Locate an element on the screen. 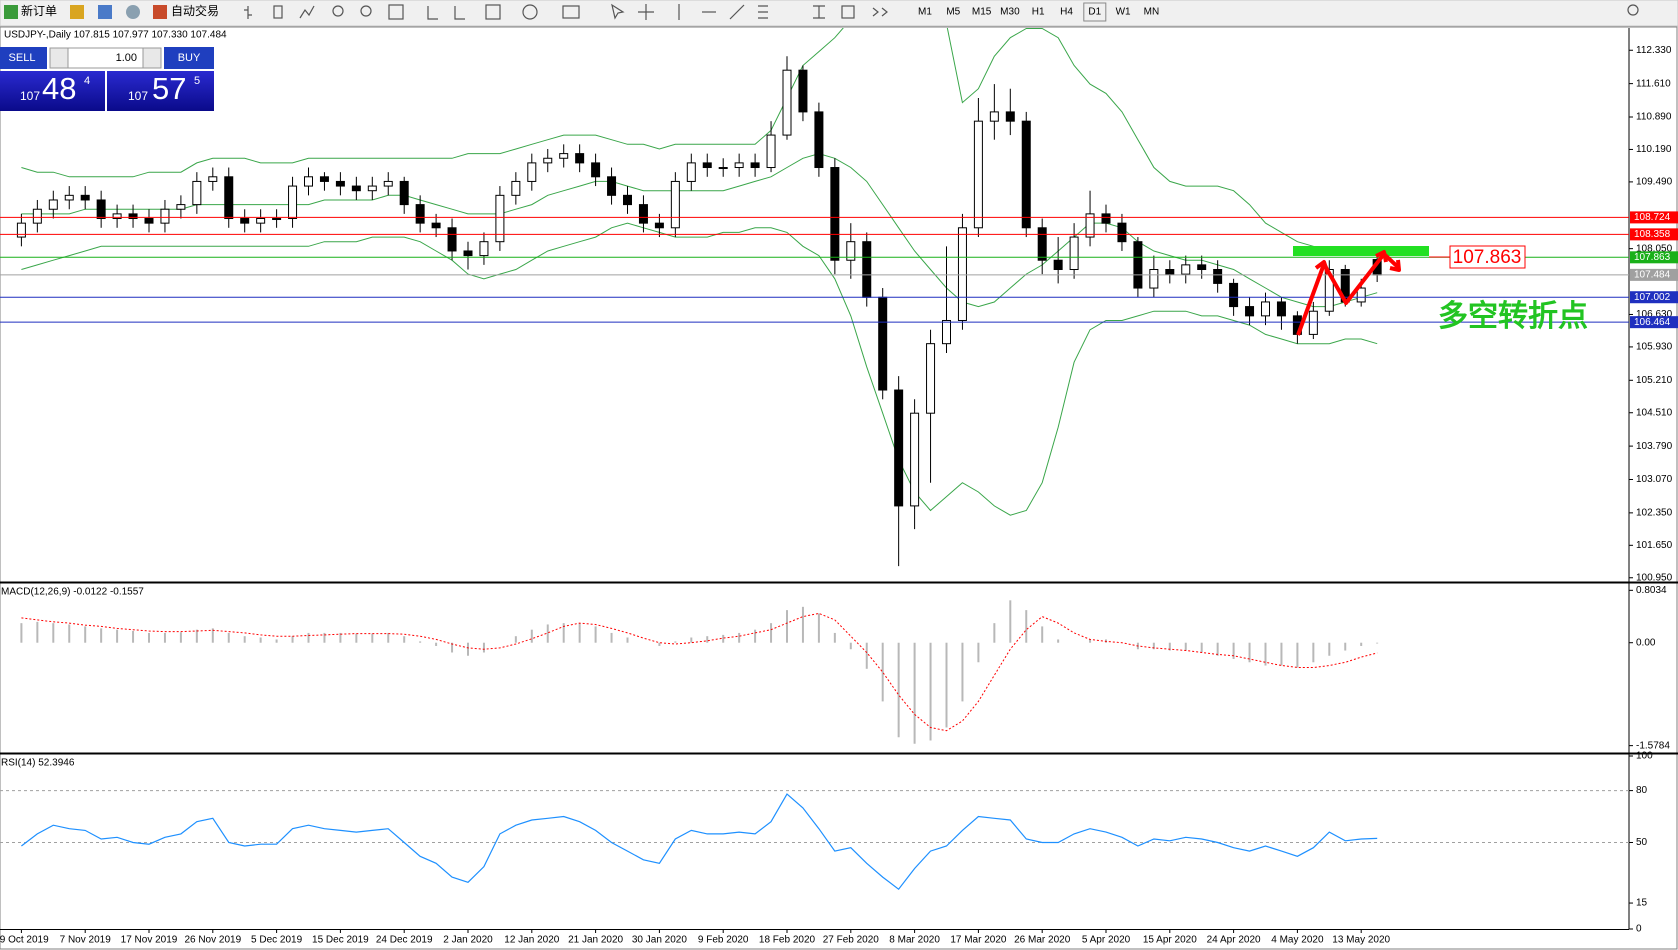 The image size is (1678, 950). auto-trading-icon is located at coordinates (160, 12).